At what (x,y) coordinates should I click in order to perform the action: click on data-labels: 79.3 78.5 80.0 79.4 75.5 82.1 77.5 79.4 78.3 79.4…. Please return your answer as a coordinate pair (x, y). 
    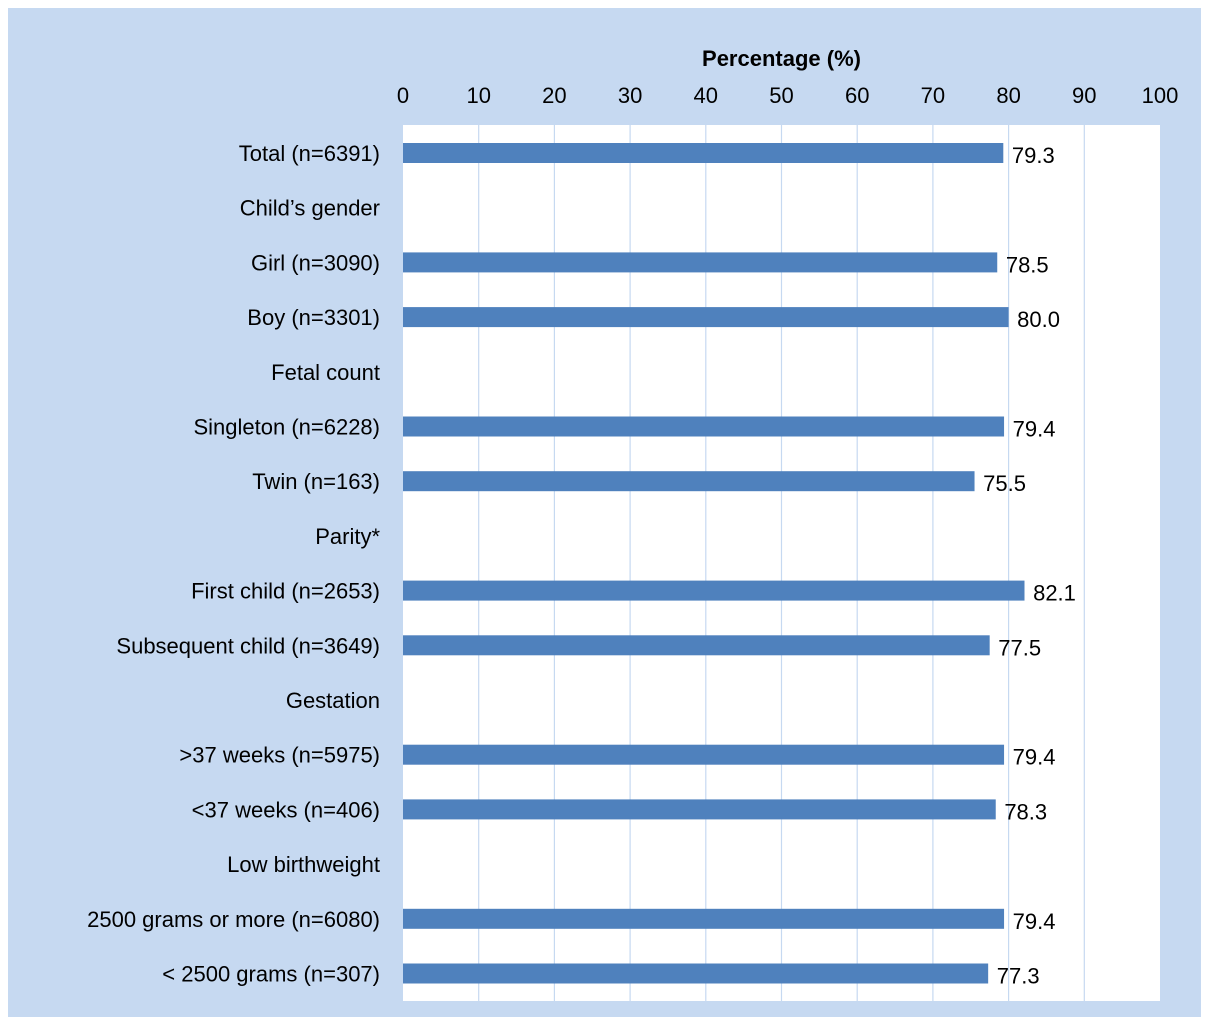
    Looking at the image, I should click on (1029, 566).